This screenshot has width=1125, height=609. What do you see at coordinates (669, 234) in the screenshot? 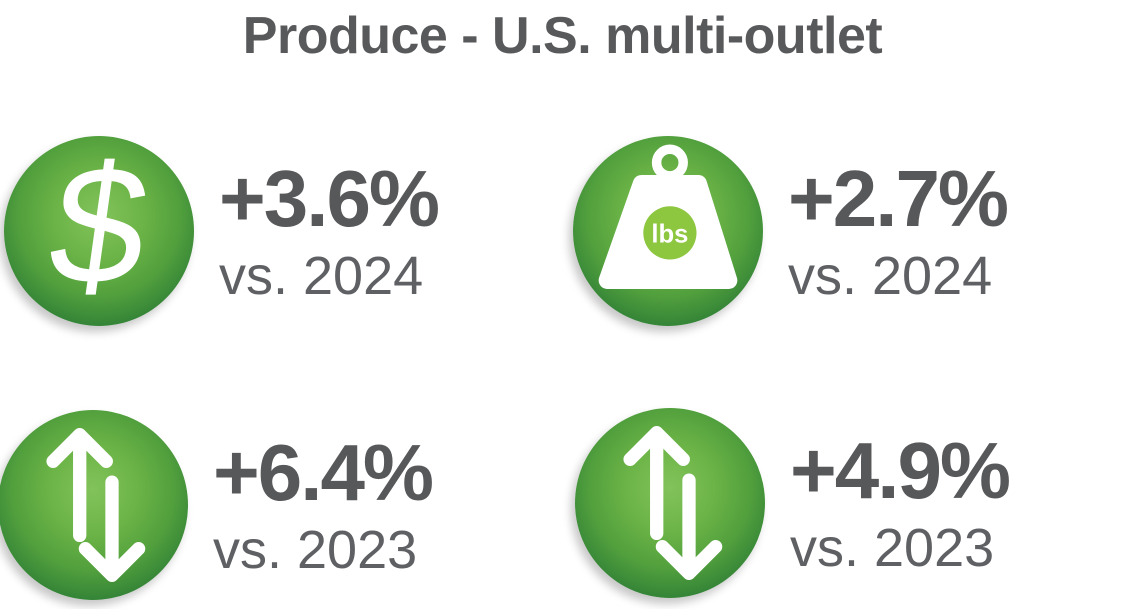
I see `lbs-badge-label: lbs` at bounding box center [669, 234].